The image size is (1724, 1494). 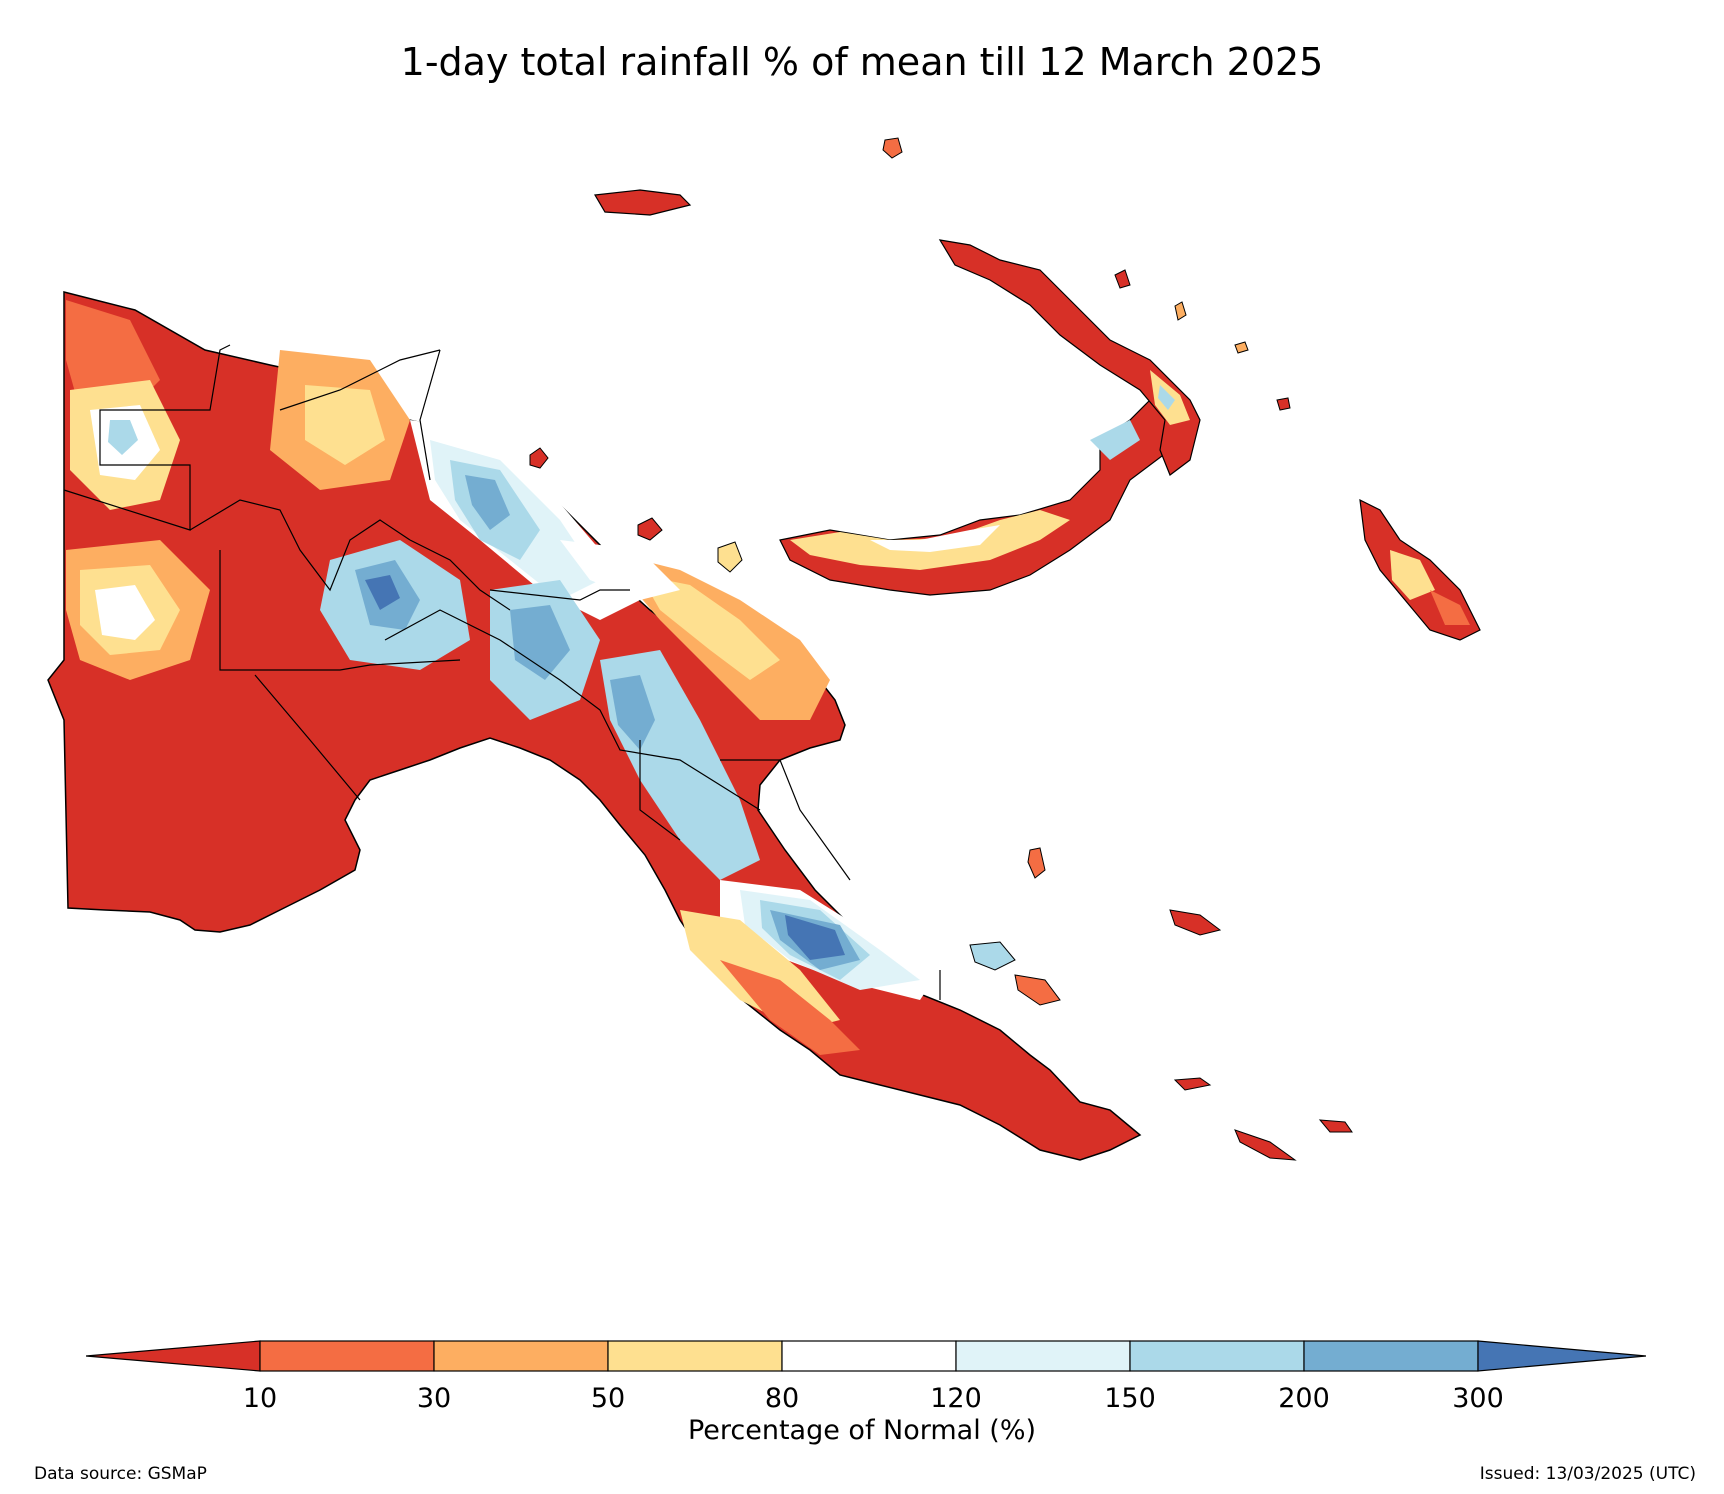 What do you see at coordinates (1180, 311) in the screenshot?
I see `tabar-island` at bounding box center [1180, 311].